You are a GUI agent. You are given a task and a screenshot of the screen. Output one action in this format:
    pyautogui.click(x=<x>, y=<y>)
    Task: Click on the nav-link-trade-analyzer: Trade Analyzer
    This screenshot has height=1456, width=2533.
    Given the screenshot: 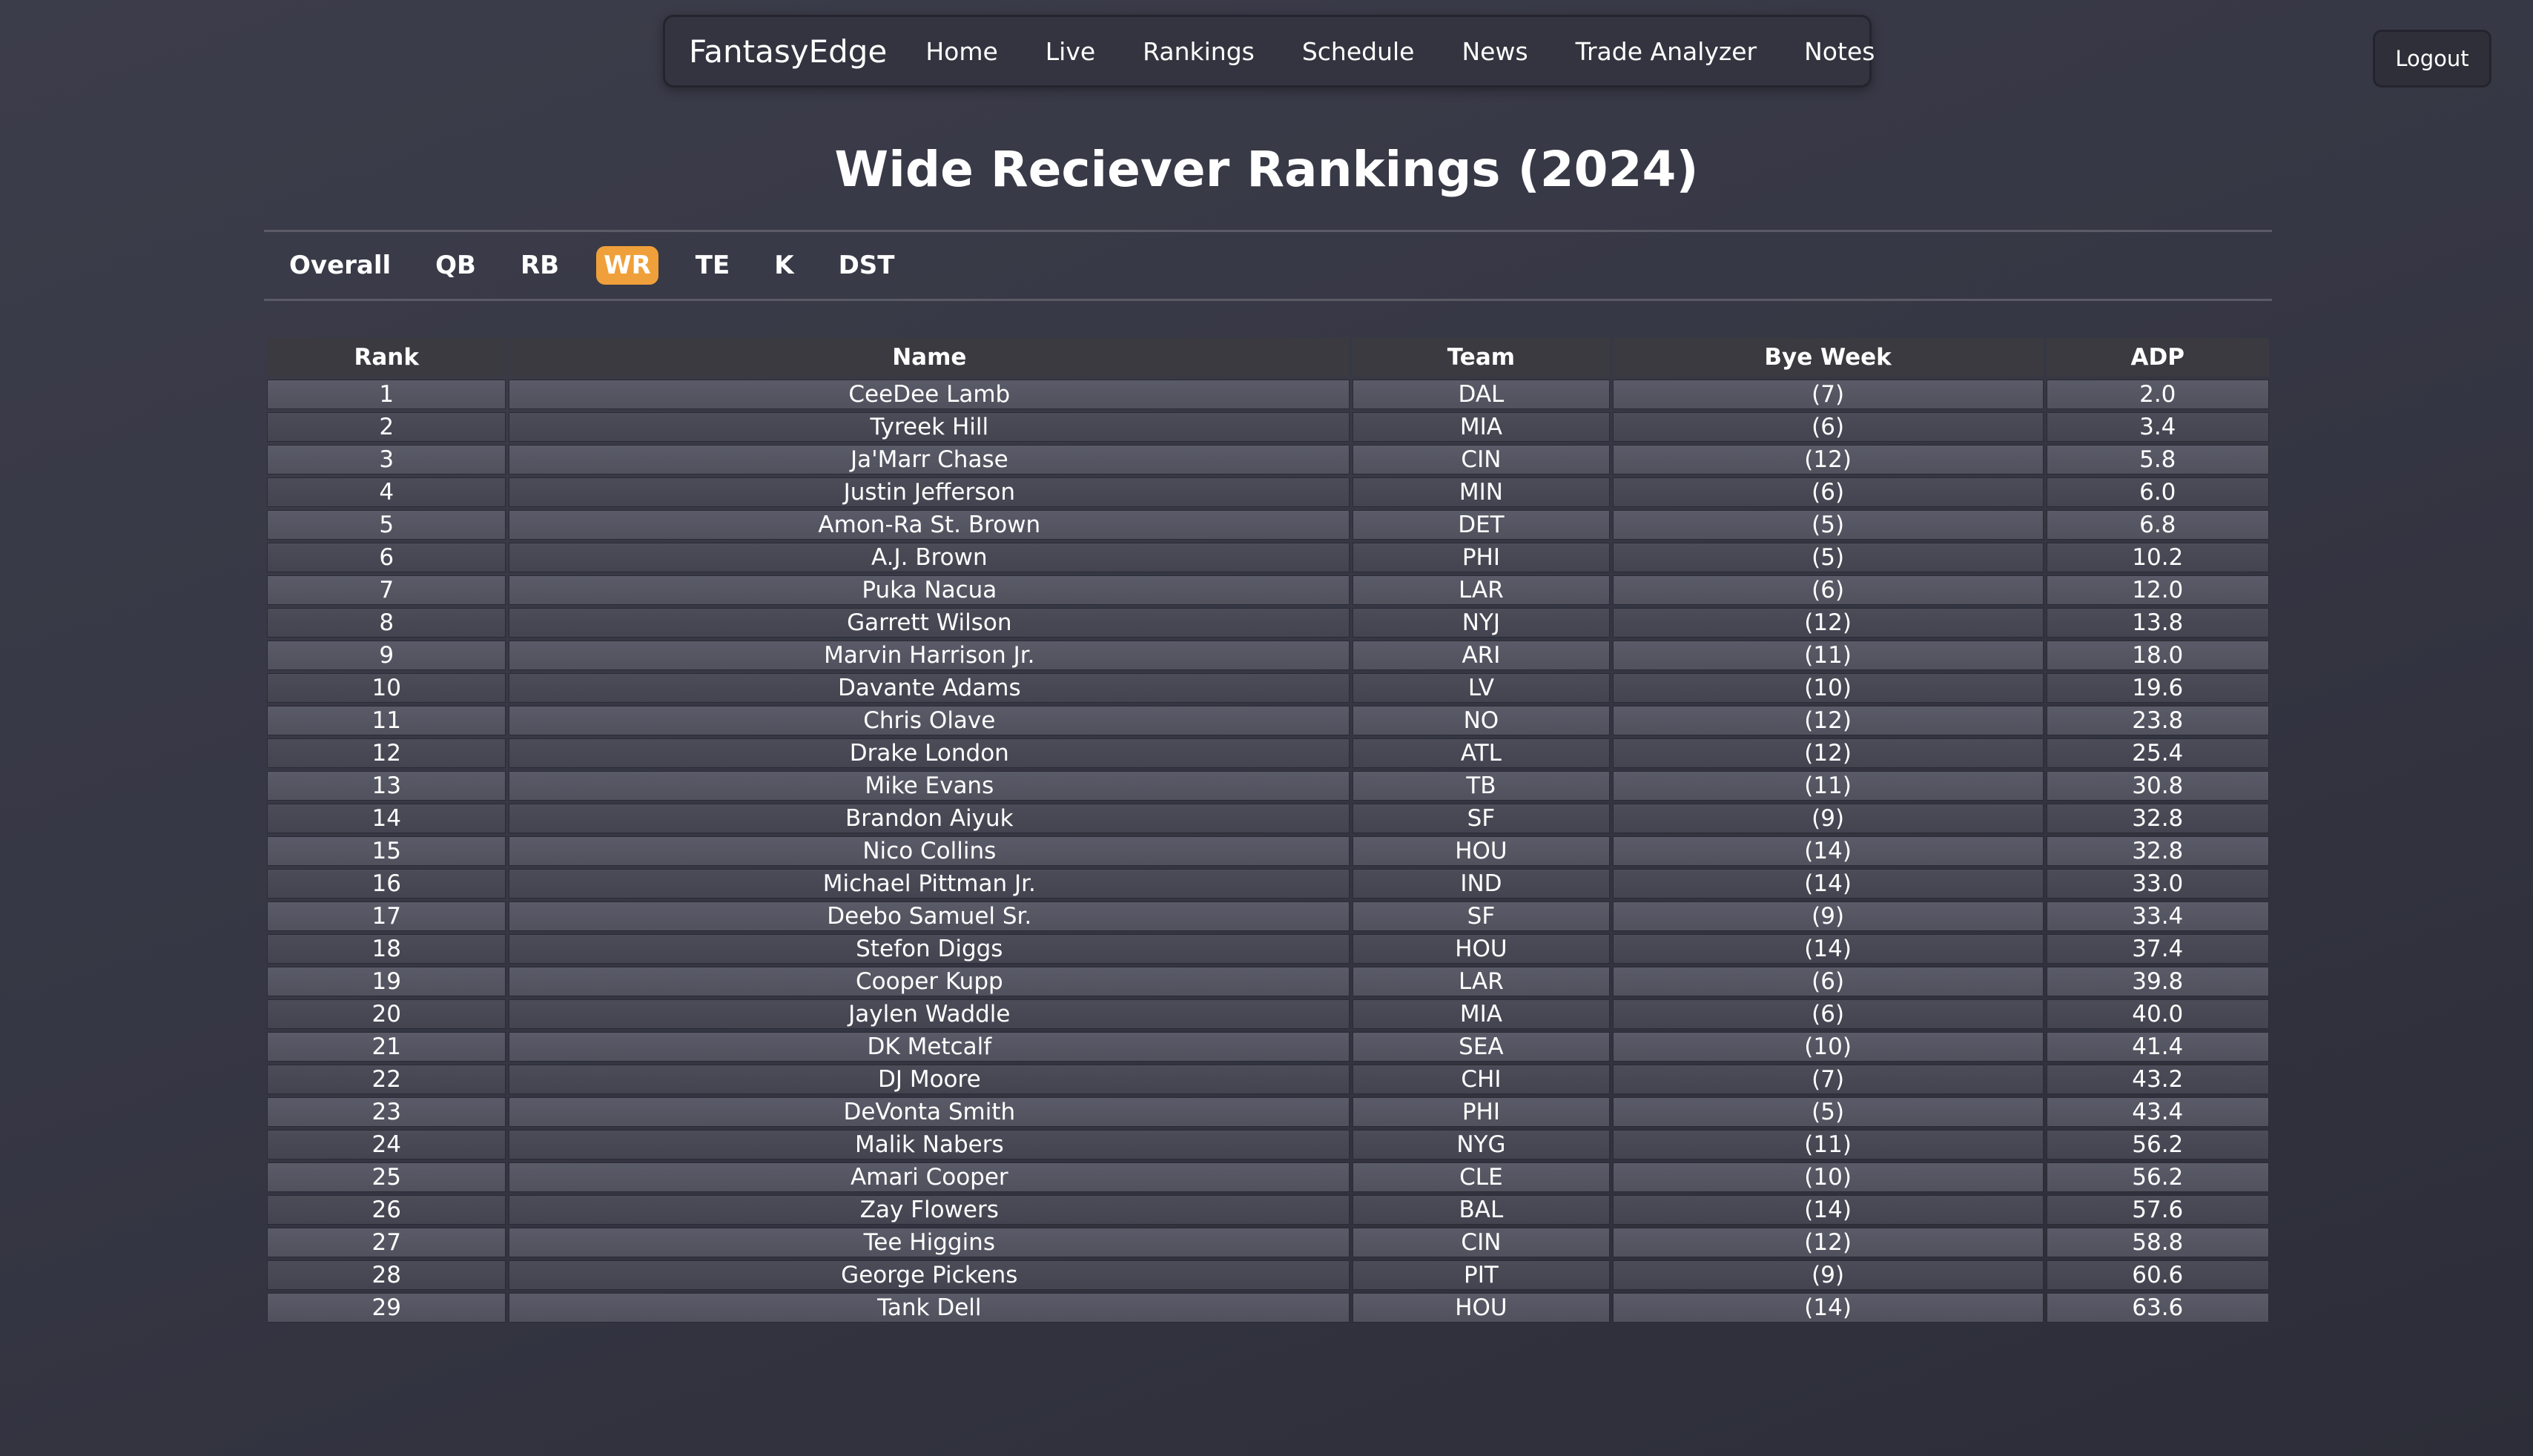 What is the action you would take?
    pyautogui.click(x=1666, y=51)
    